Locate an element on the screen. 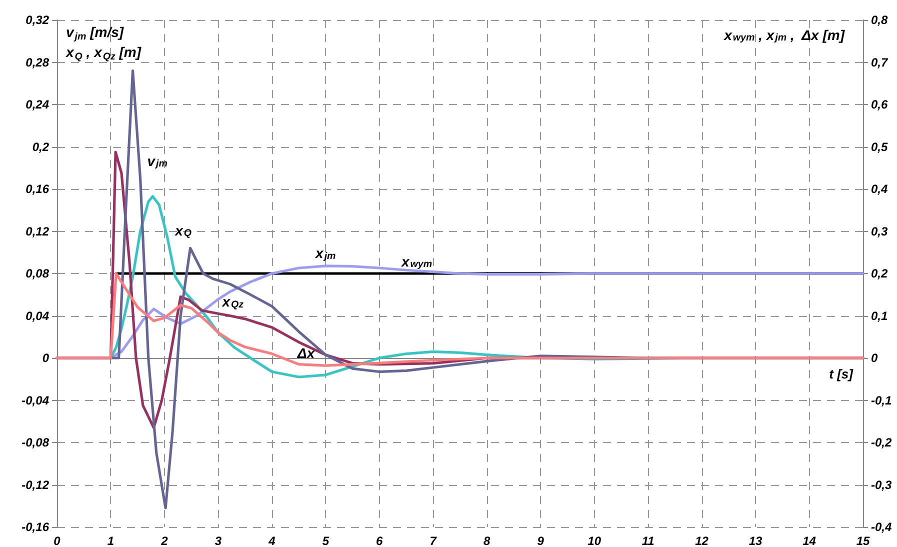 The image size is (897, 547). y-tick-label: 0 is located at coordinates (46, 358).